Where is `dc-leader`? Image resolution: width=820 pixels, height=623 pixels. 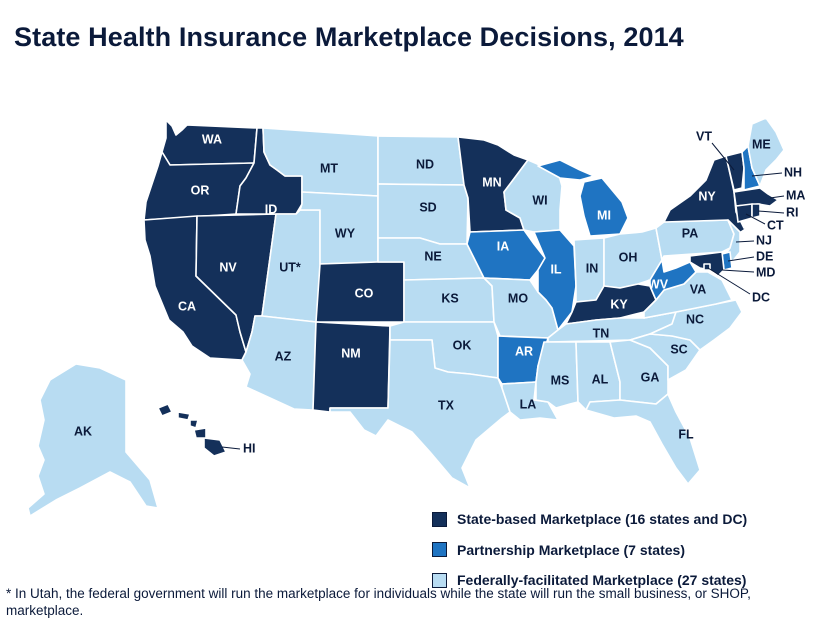
dc-leader is located at coordinates (729, 281).